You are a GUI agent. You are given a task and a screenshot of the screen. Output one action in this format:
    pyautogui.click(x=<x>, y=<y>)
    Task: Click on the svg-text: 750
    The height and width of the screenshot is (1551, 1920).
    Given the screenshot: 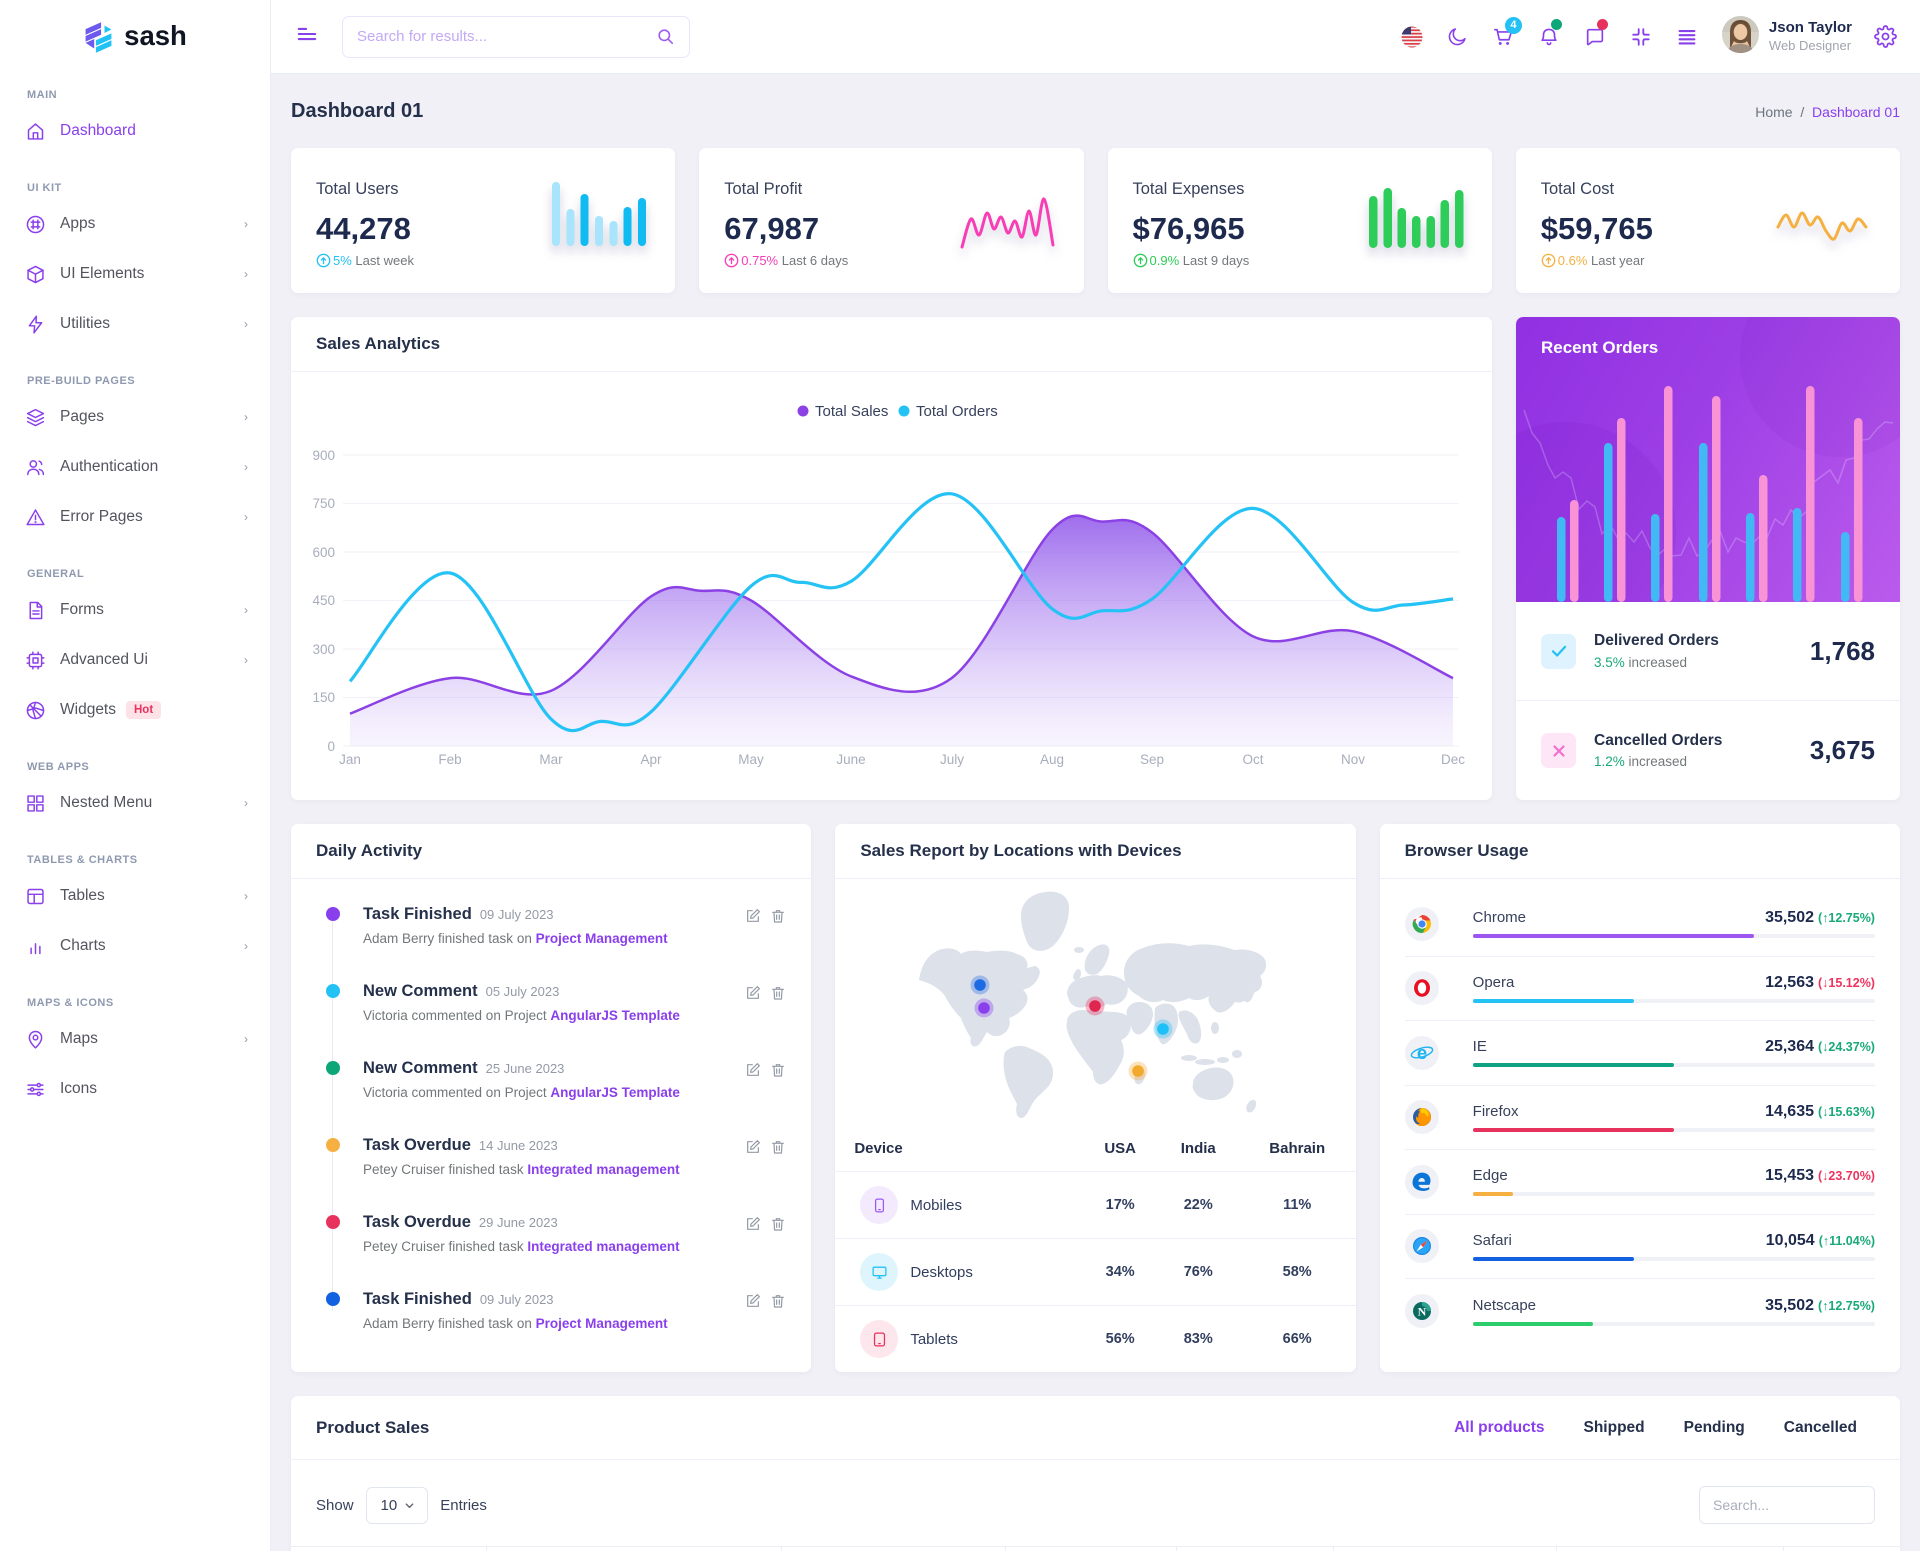 What is the action you would take?
    pyautogui.click(x=323, y=503)
    